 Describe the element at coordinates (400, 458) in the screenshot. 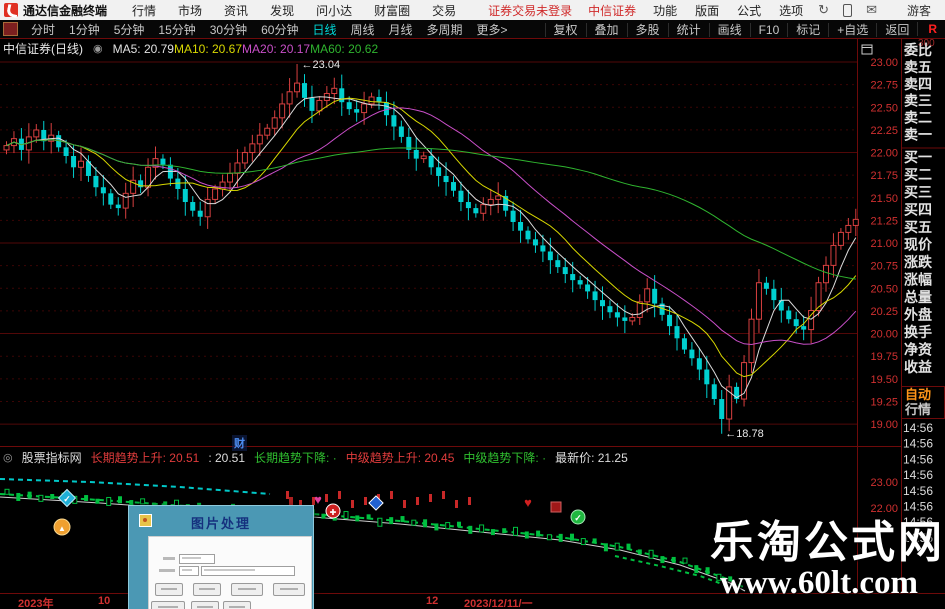

I see `indicator-value-label: 中级趋势上升: 20.45` at that location.